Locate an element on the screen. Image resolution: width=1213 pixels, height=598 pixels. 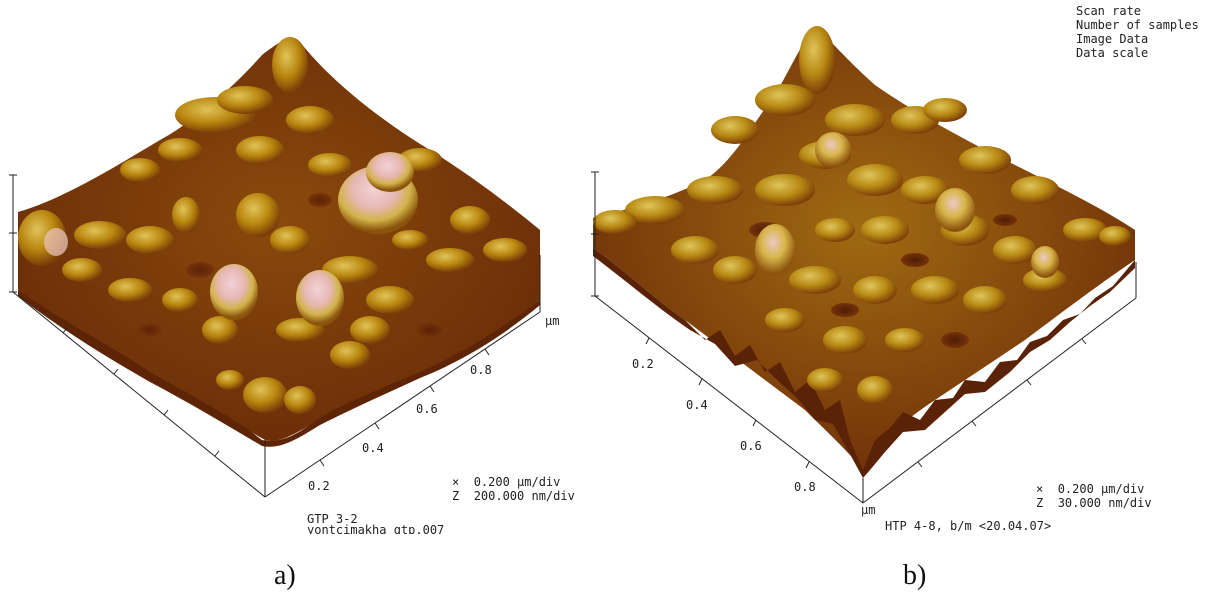
afm-panel-a-z-axis is located at coordinates (13, 233).